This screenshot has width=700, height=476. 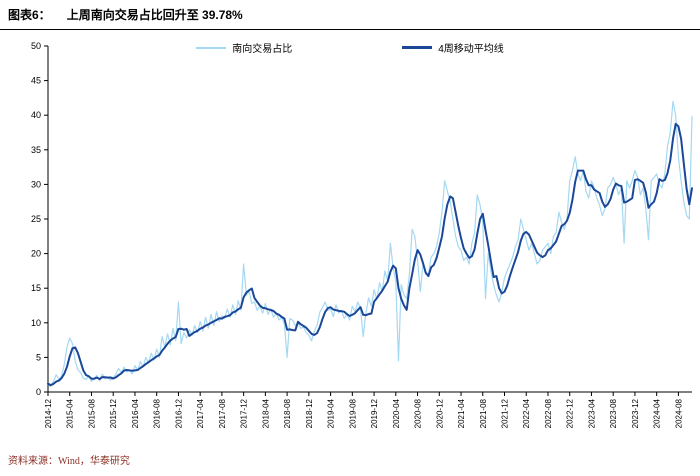 I want to click on svg-text: 25, so click(x=36, y=219).